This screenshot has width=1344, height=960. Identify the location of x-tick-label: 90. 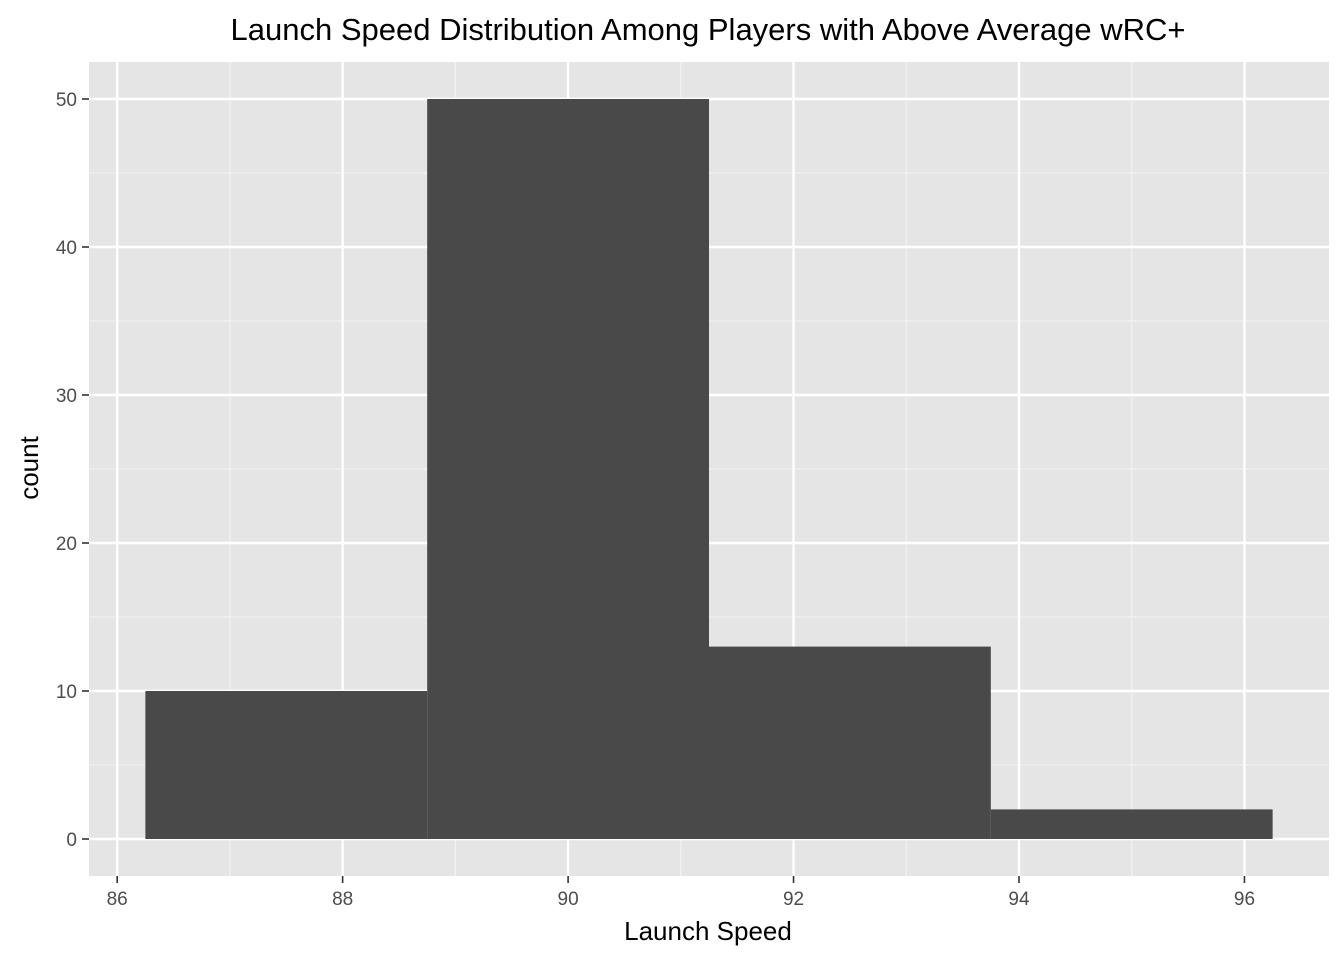
(568, 899).